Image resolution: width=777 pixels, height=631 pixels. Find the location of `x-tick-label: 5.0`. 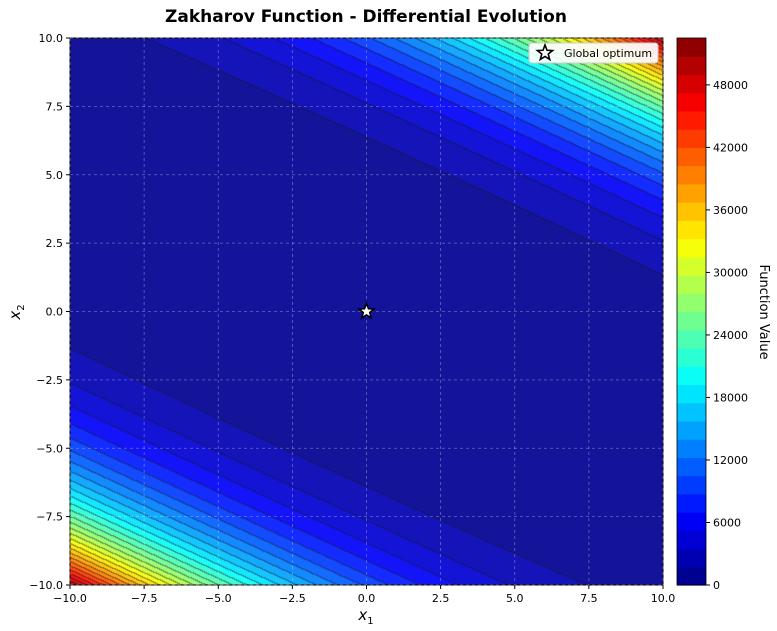

x-tick-label: 5.0 is located at coordinates (515, 598).